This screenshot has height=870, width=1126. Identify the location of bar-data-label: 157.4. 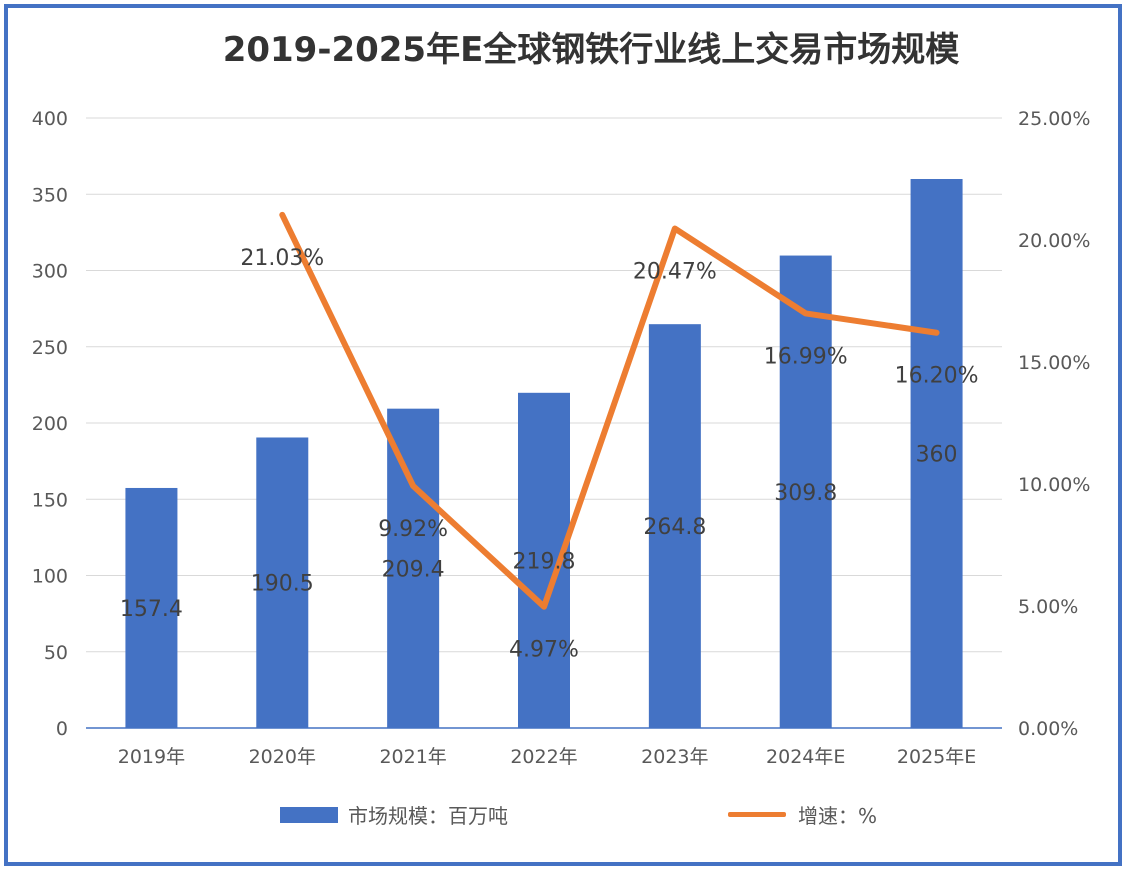
(151, 609).